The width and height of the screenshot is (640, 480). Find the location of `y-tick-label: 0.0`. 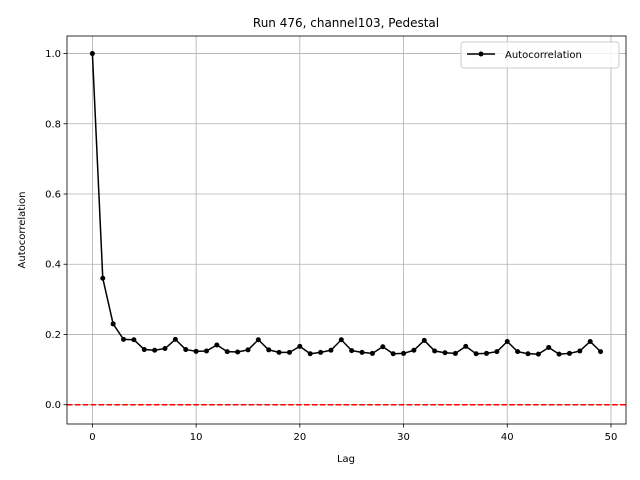

y-tick-label: 0.0 is located at coordinates (53, 405).